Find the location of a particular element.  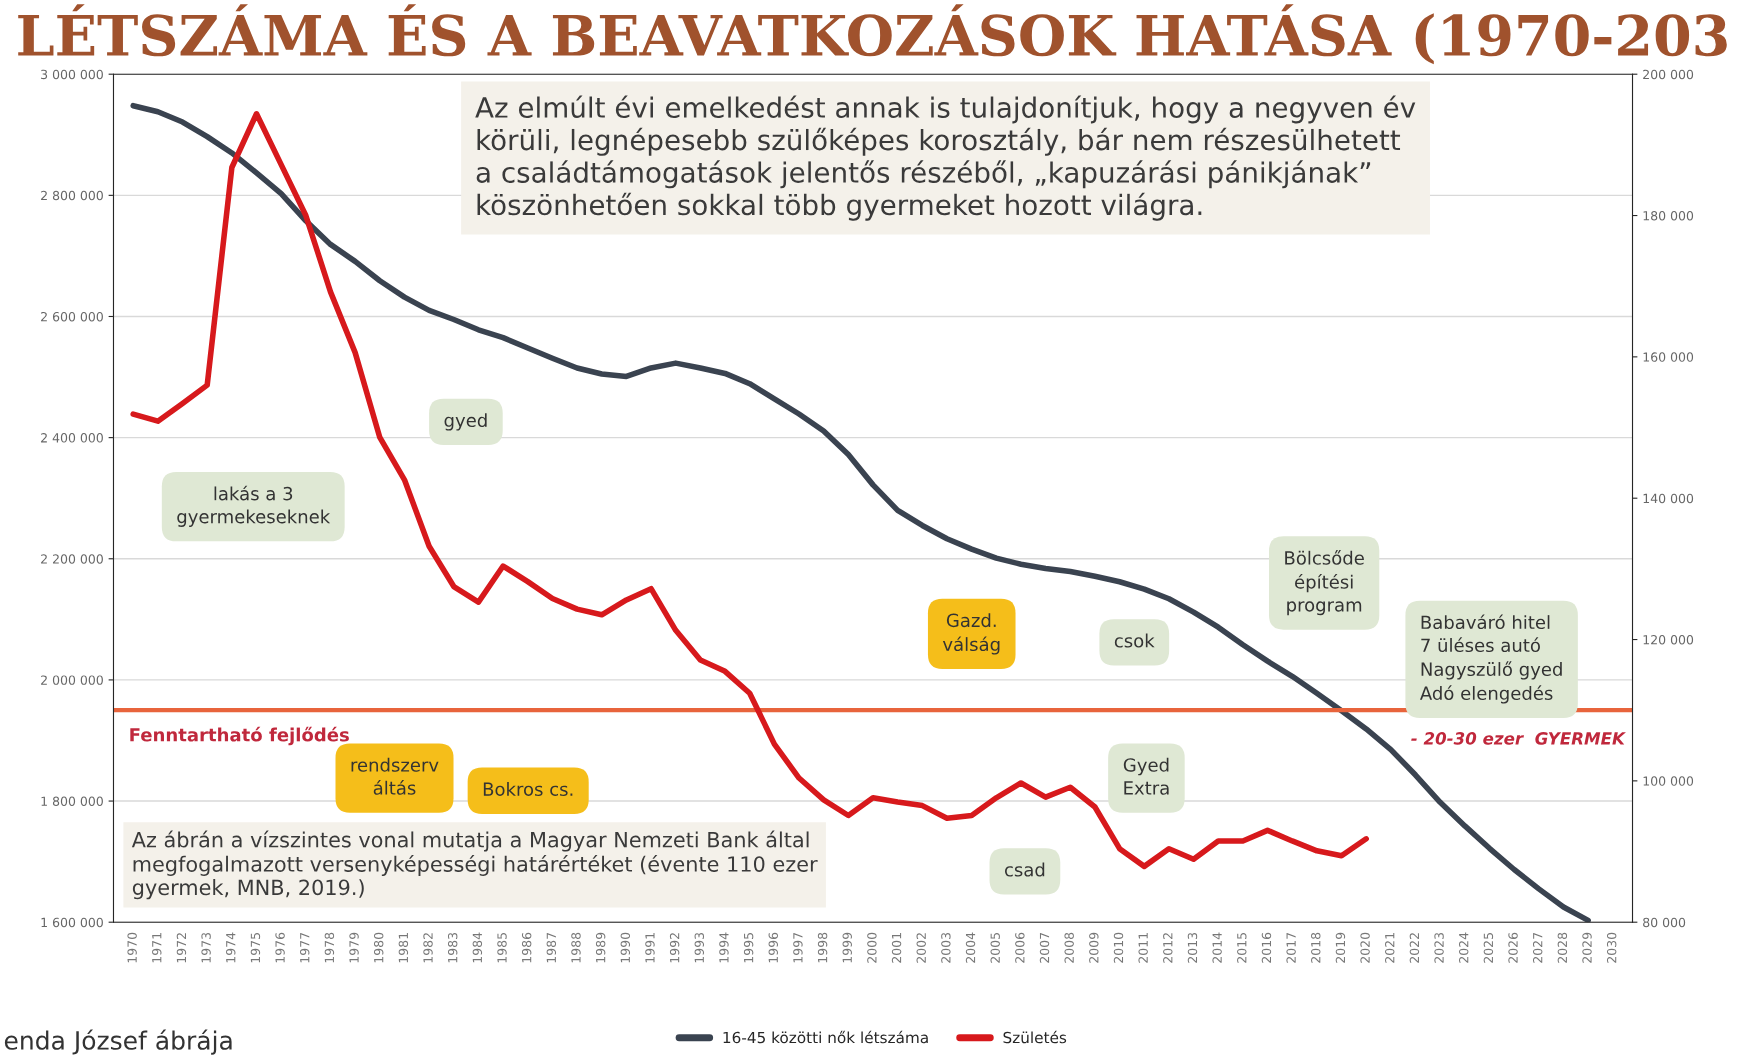

x-tick-label: 1982 is located at coordinates (428, 948).